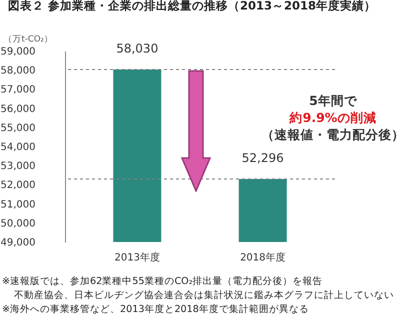  I want to click on data-label: 58,030, so click(137, 49).